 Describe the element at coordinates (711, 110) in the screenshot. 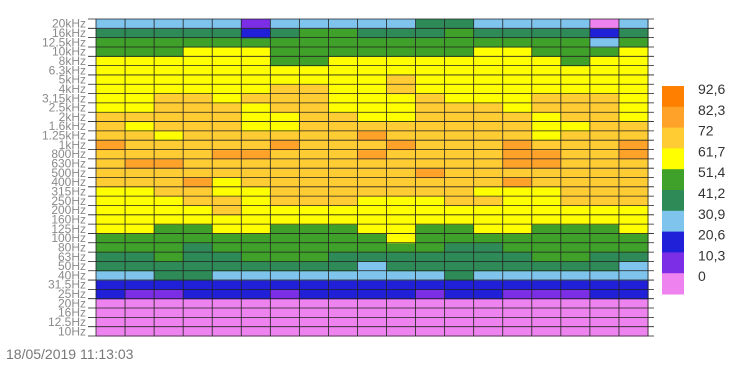

I see `legend-label: 82,3` at that location.